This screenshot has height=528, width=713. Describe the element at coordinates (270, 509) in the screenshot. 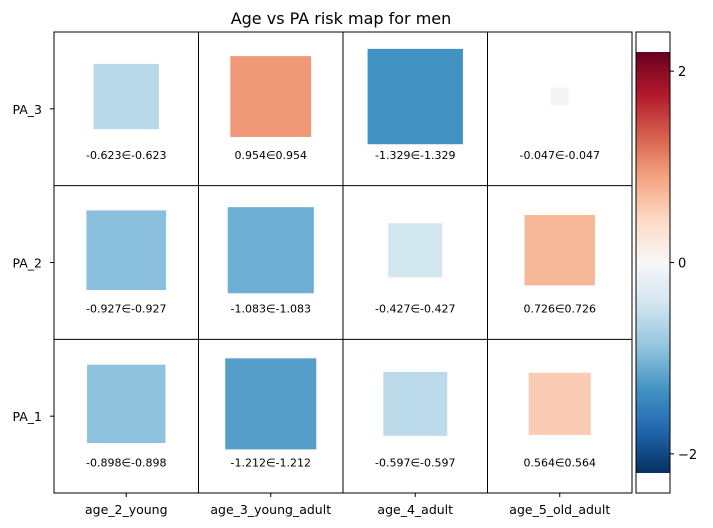

I see `x-tick-label: age_3_young_adult` at that location.